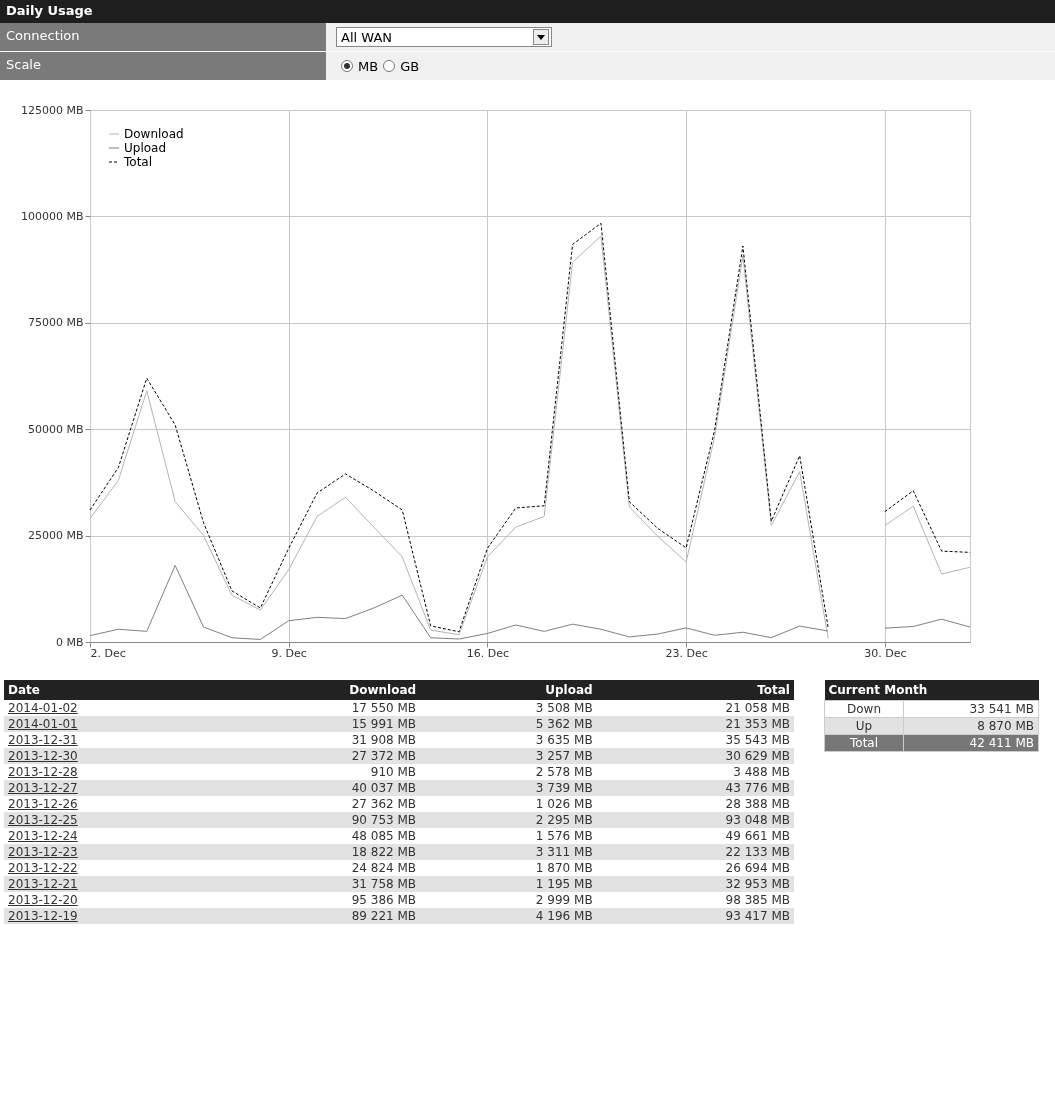 The image size is (1055, 1110). What do you see at coordinates (757, 804) in the screenshot?
I see `text: 28 388 MB` at bounding box center [757, 804].